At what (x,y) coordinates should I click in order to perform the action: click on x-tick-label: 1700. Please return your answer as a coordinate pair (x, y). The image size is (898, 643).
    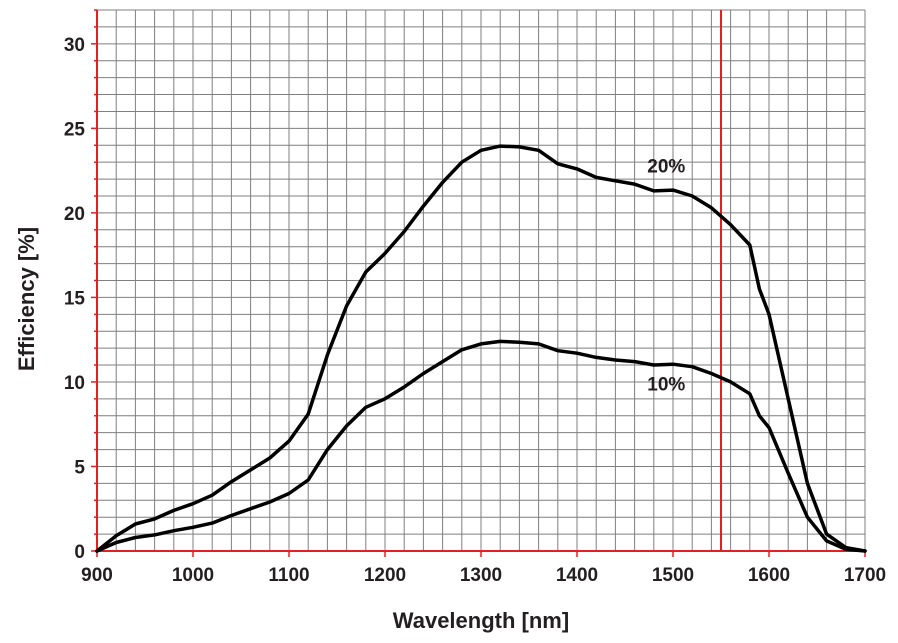
    Looking at the image, I should click on (865, 575).